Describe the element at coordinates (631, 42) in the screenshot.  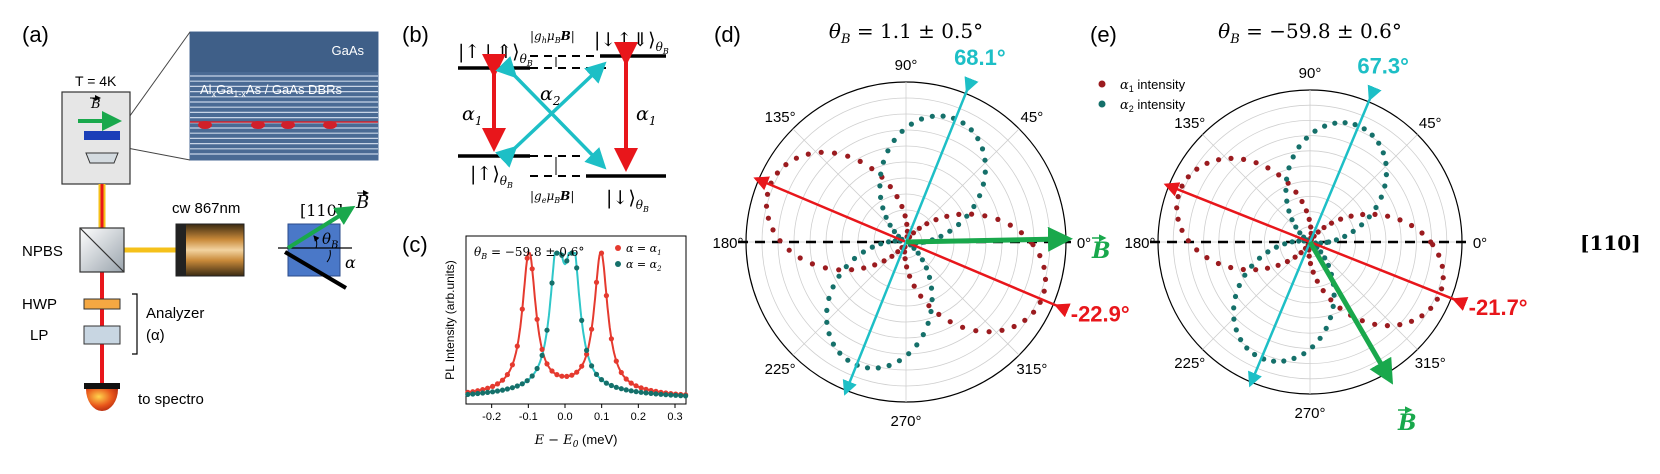
I see `state-top-right: |↓↑⇓⟩θB` at that location.